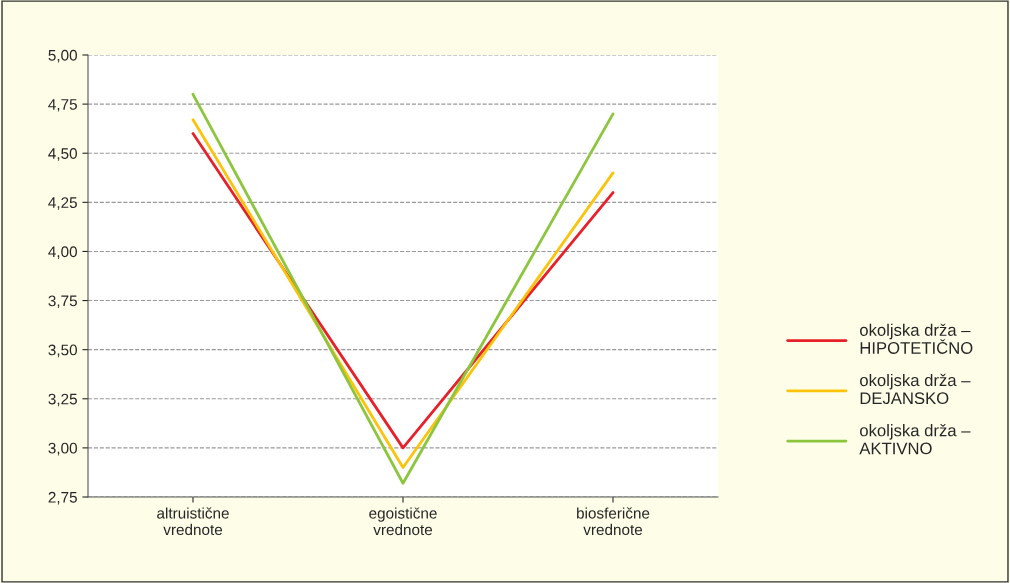  I want to click on y-tick-label: 3,00, so click(62, 449).